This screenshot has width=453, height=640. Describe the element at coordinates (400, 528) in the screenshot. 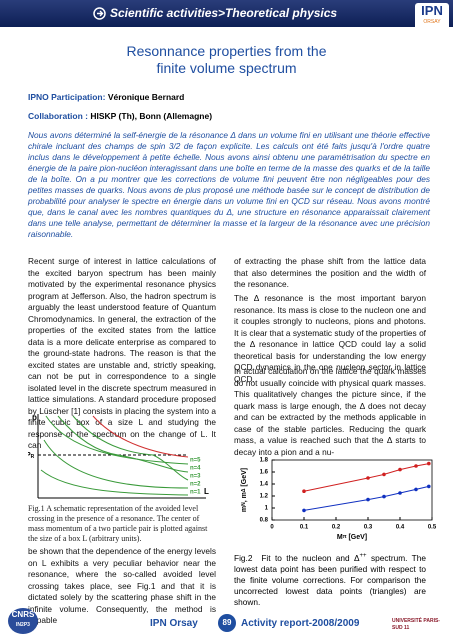

I see `x-tick-label: 0.4` at that location.